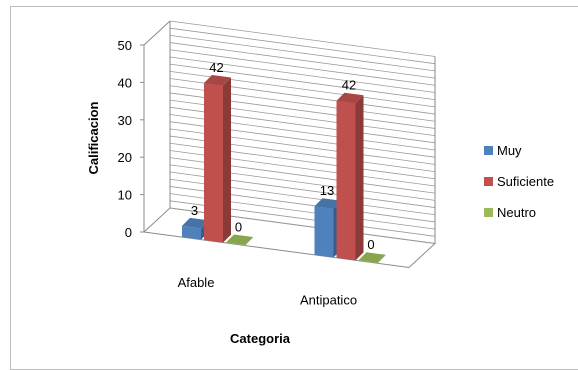  Describe the element at coordinates (125, 120) in the screenshot. I see `y-tick-label: 30` at that location.